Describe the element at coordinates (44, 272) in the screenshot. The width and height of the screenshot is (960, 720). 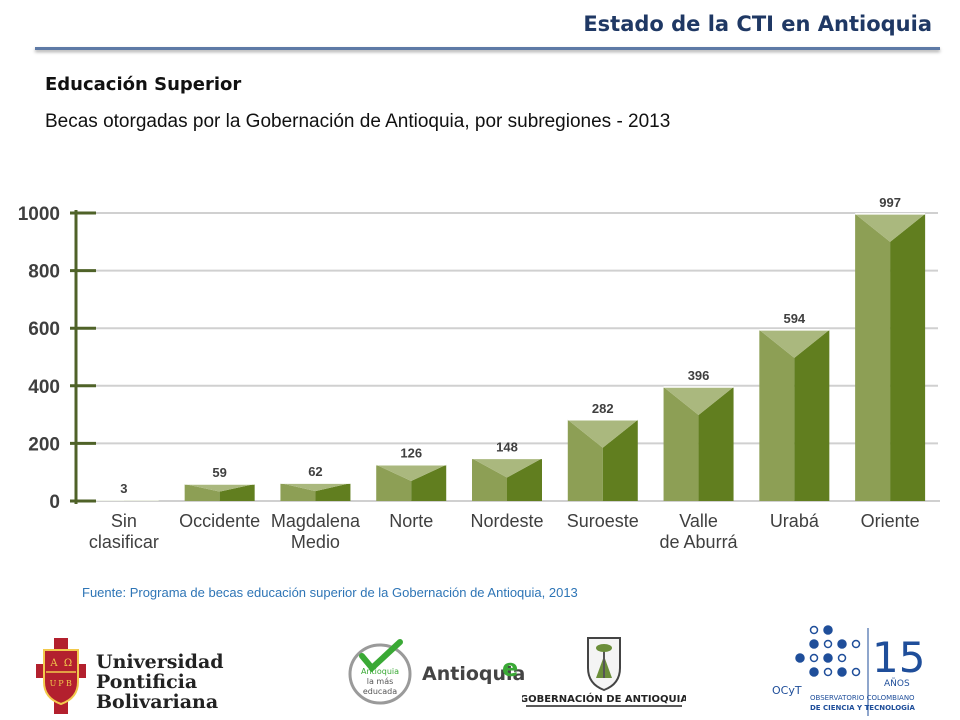
I see `y-tick-label: 800` at that location.